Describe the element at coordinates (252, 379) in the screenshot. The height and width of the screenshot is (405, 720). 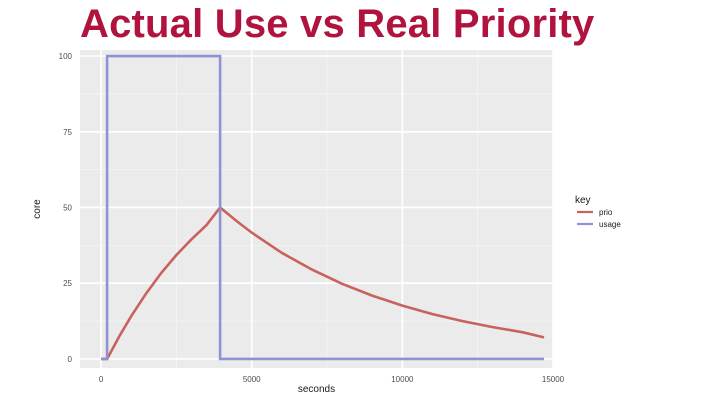
I see `x-tick-label: 5000` at that location.